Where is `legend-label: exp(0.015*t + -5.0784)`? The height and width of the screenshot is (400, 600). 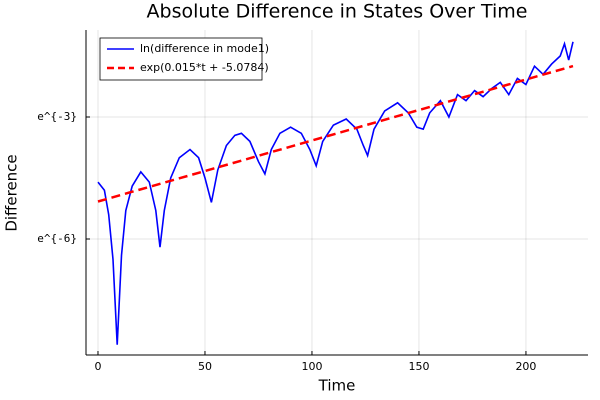 legend-label: exp(0.015*t + -5.0784) is located at coordinates (204, 67).